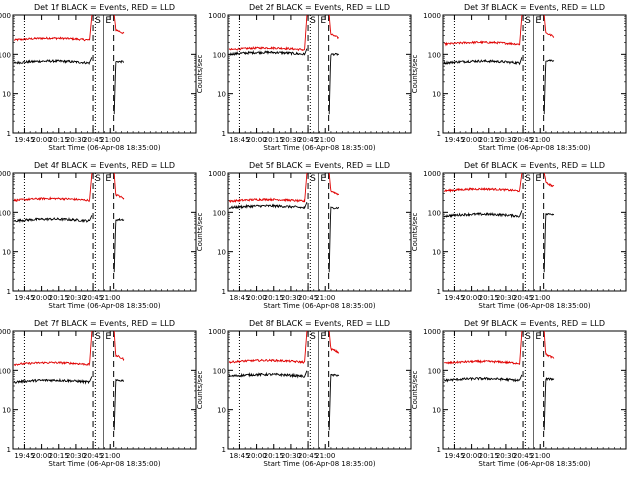 Image resolution: width=640 pixels, height=480 pixels. Describe the element at coordinates (319, 7) in the screenshot. I see `panel-title: Det 2f BLACK = Events, RED = LLD` at that location.